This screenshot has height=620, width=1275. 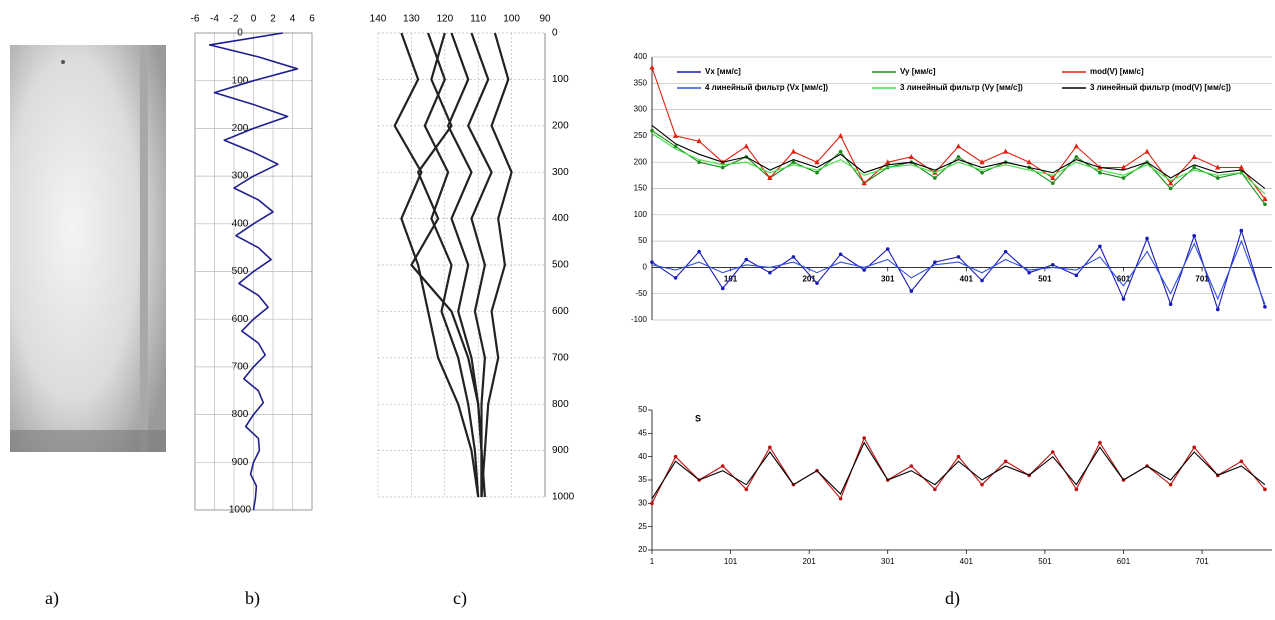 I want to click on x-tick-label: 120, so click(x=444, y=19).